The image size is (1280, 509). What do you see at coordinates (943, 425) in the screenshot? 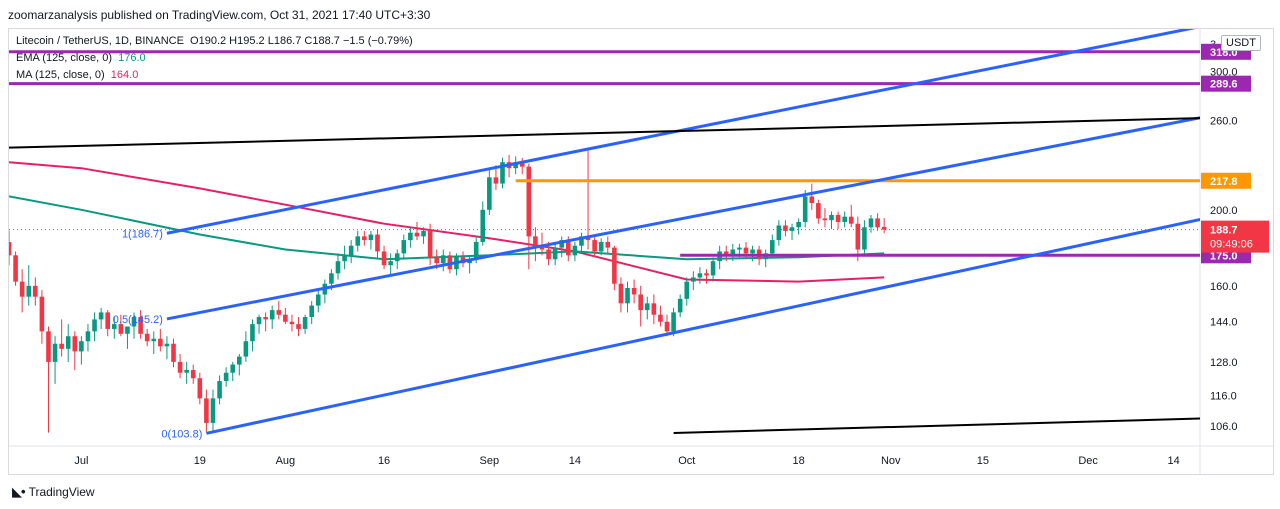
I see `black-support` at bounding box center [943, 425].